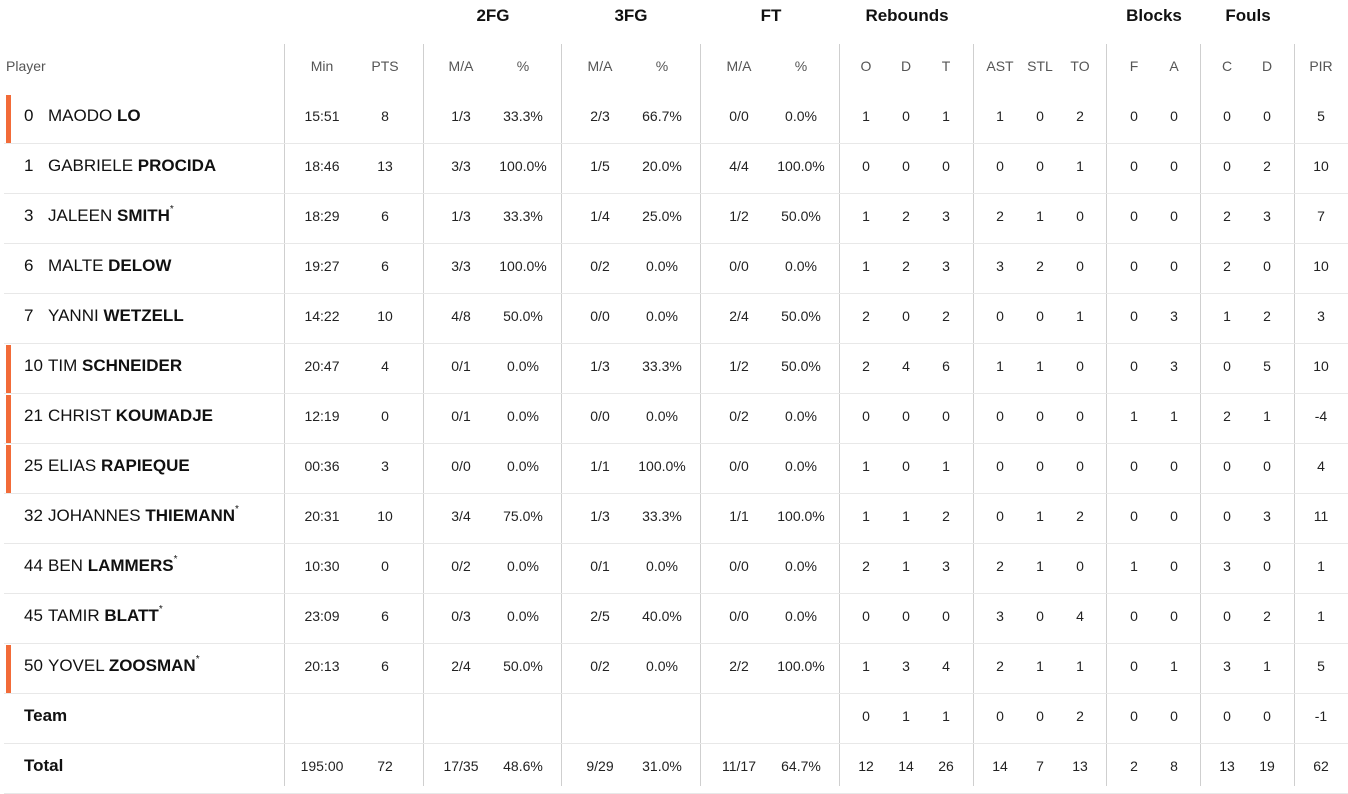 This screenshot has height=794, width=1348. Describe the element at coordinates (523, 66) in the screenshot. I see `column-header-fg2-pct: %` at that location.